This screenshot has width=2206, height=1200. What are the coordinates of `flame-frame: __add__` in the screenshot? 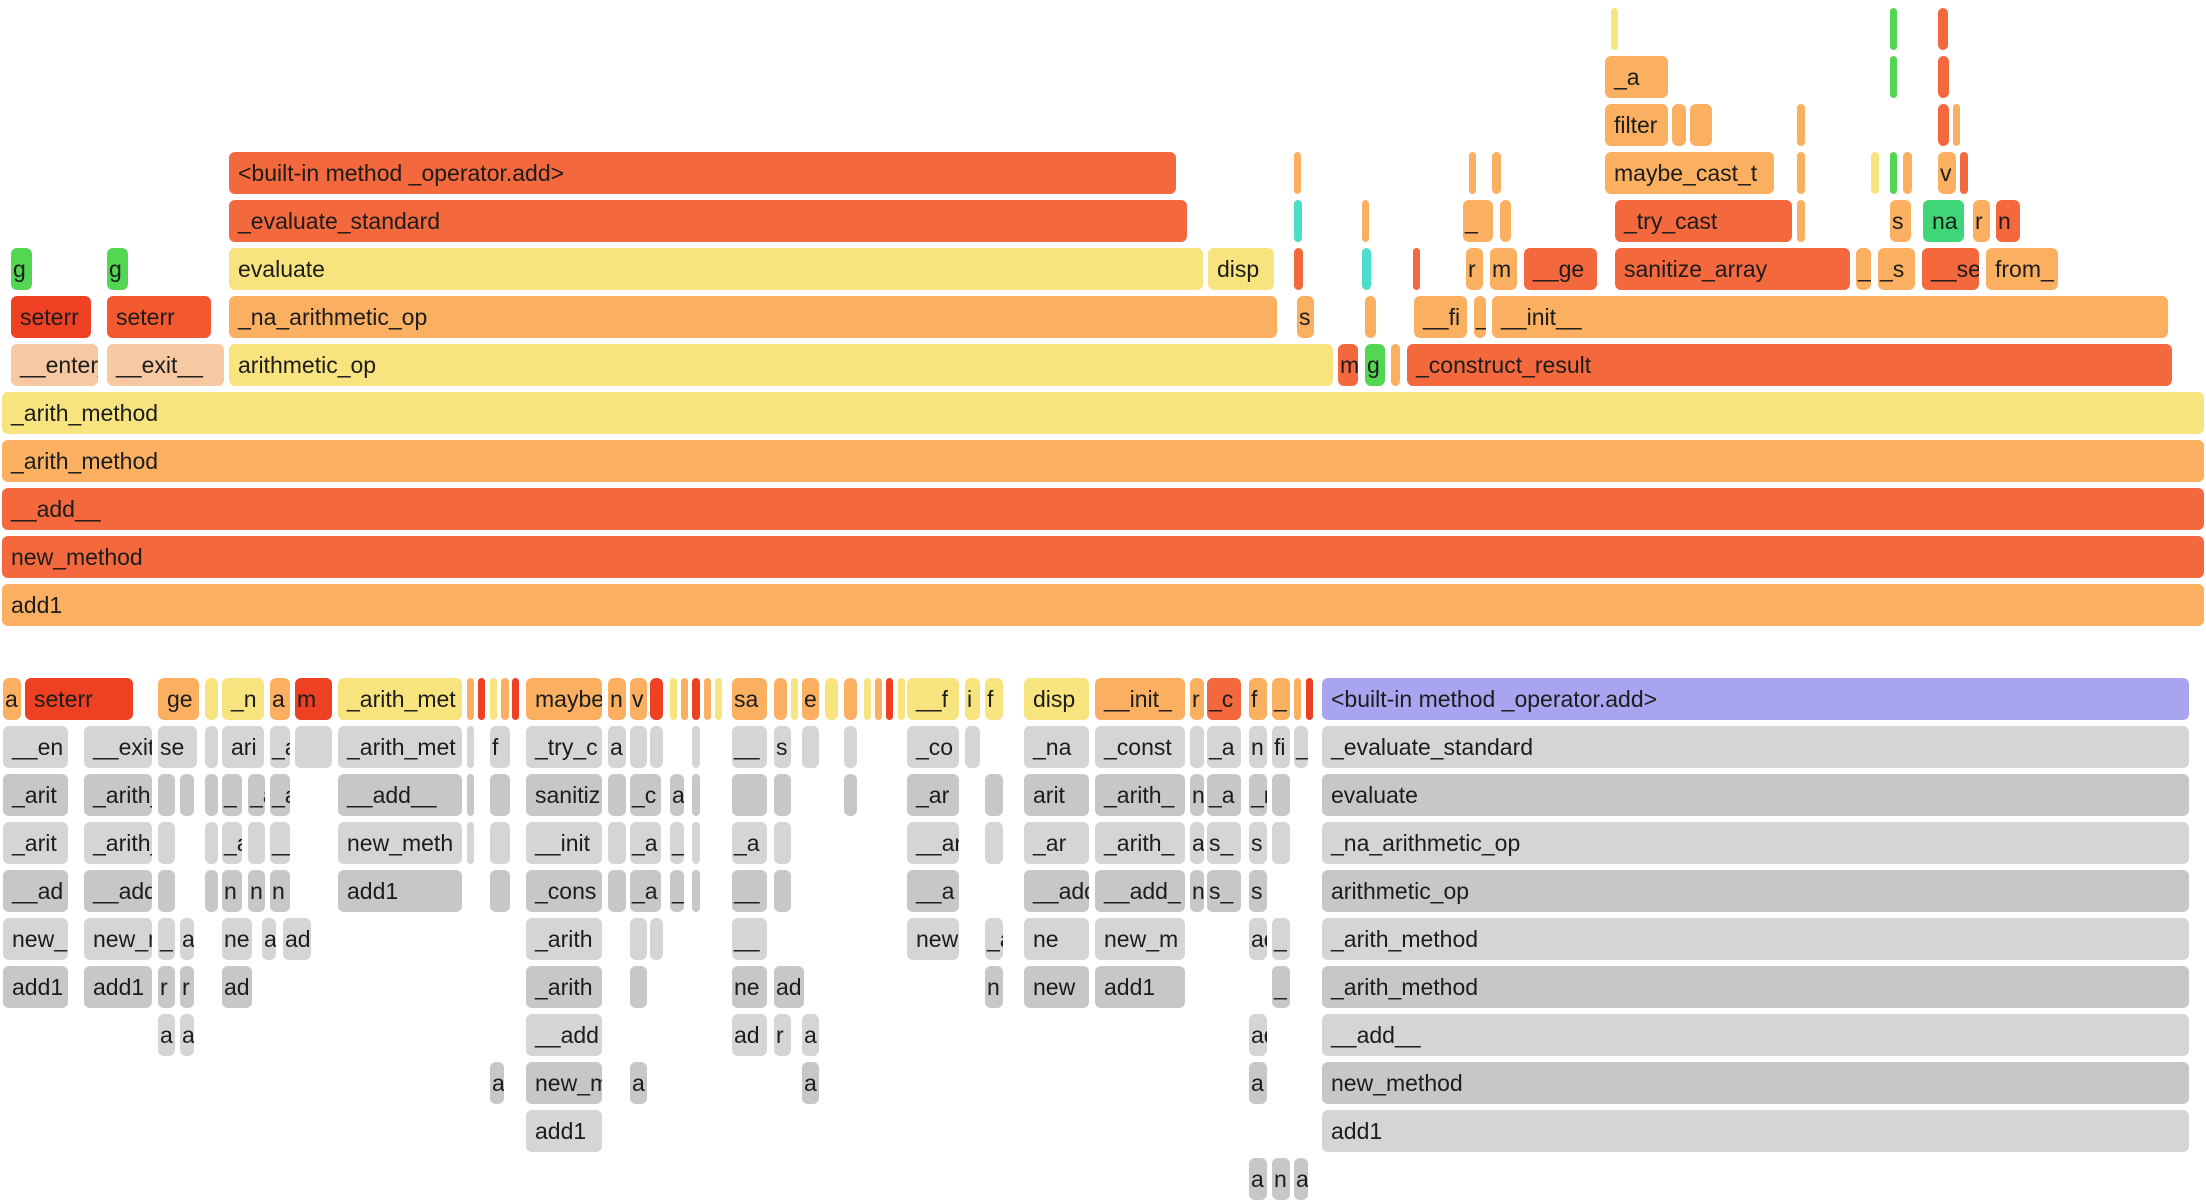 It's located at (400, 795).